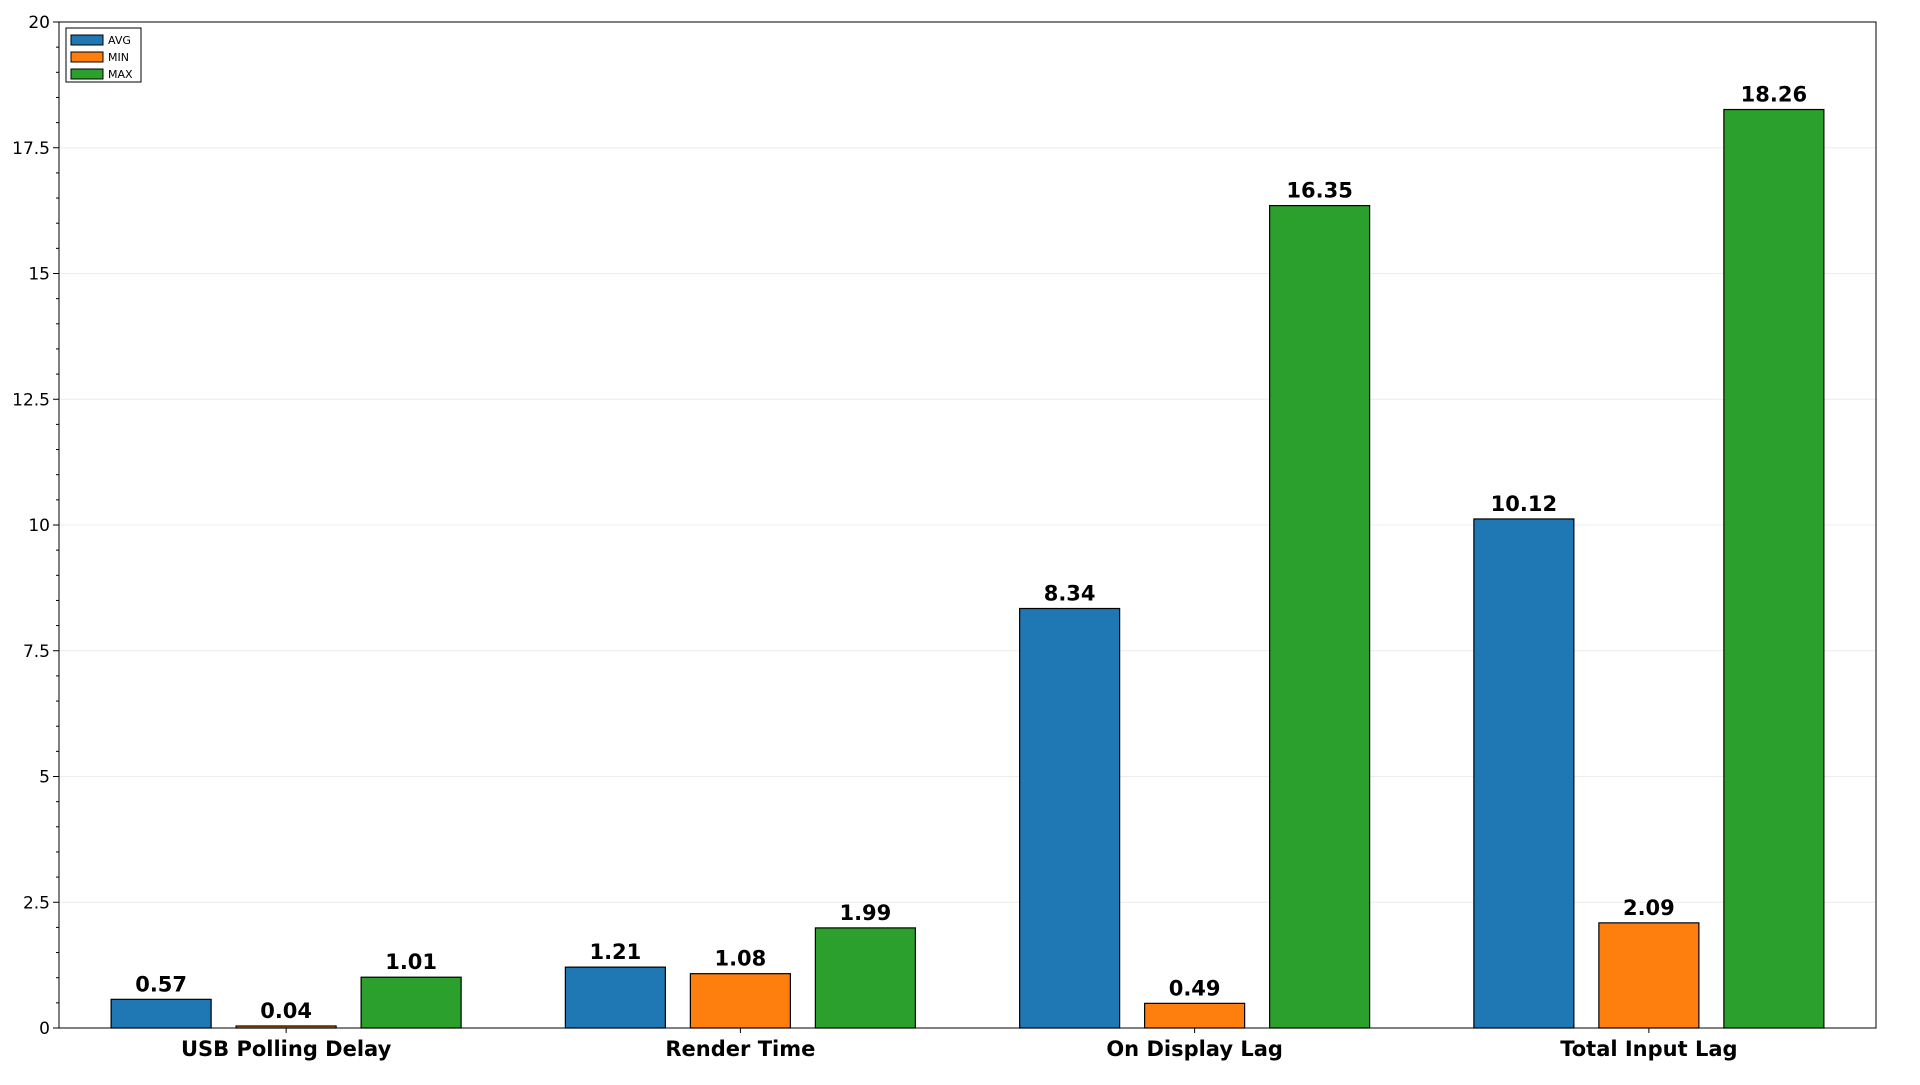 The height and width of the screenshot is (1085, 1920). Describe the element at coordinates (87, 40) in the screenshot. I see `legend-swatch-avg` at that location.